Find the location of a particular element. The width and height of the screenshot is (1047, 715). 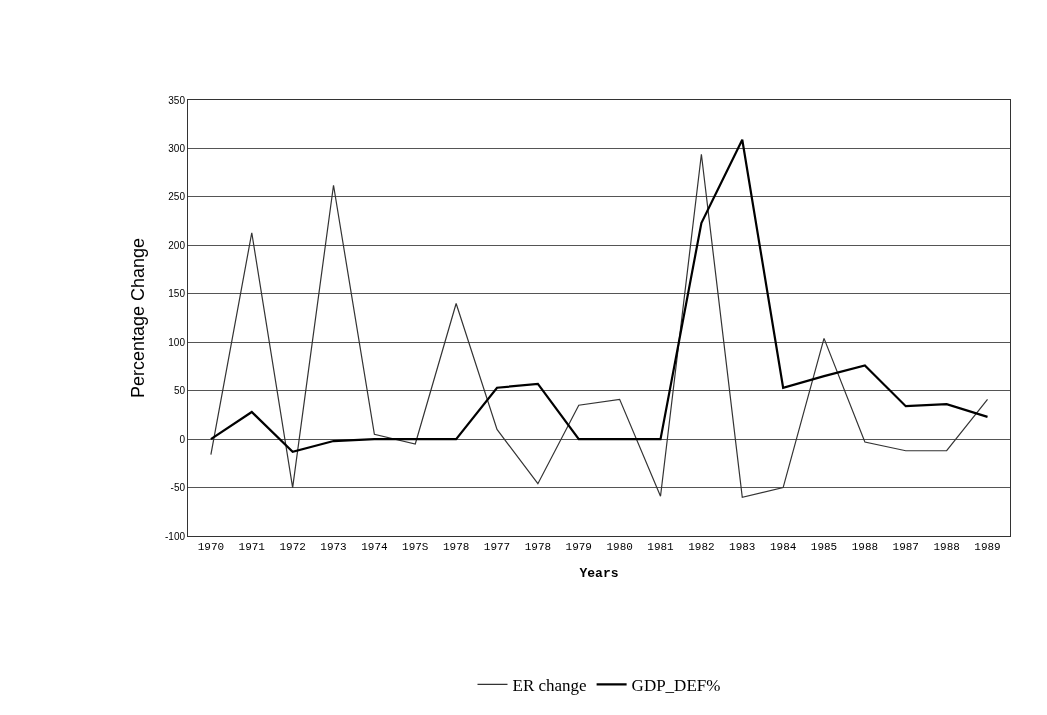

x-axis-title: Years is located at coordinates (599, 573).